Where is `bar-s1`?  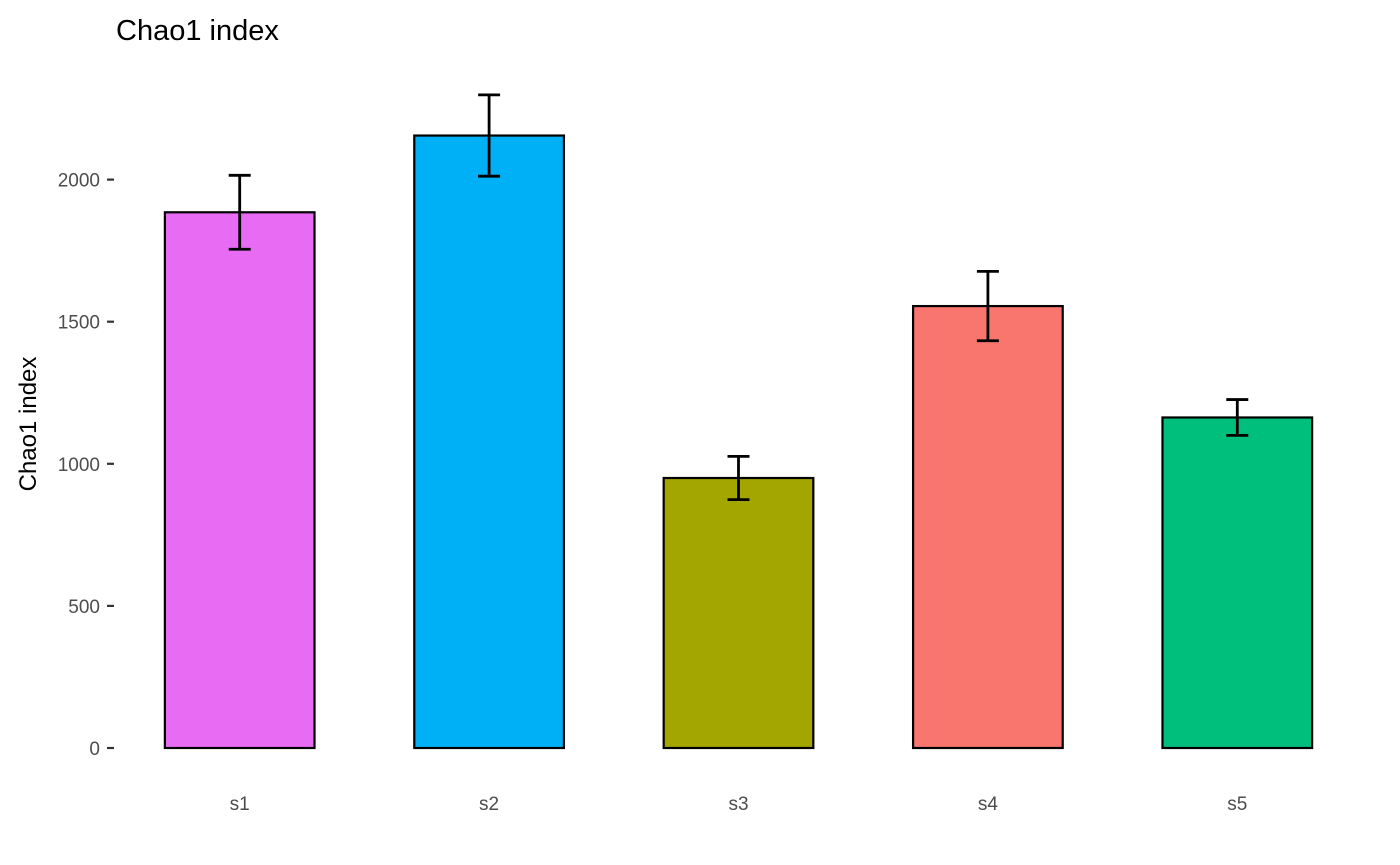 bar-s1 is located at coordinates (239, 480).